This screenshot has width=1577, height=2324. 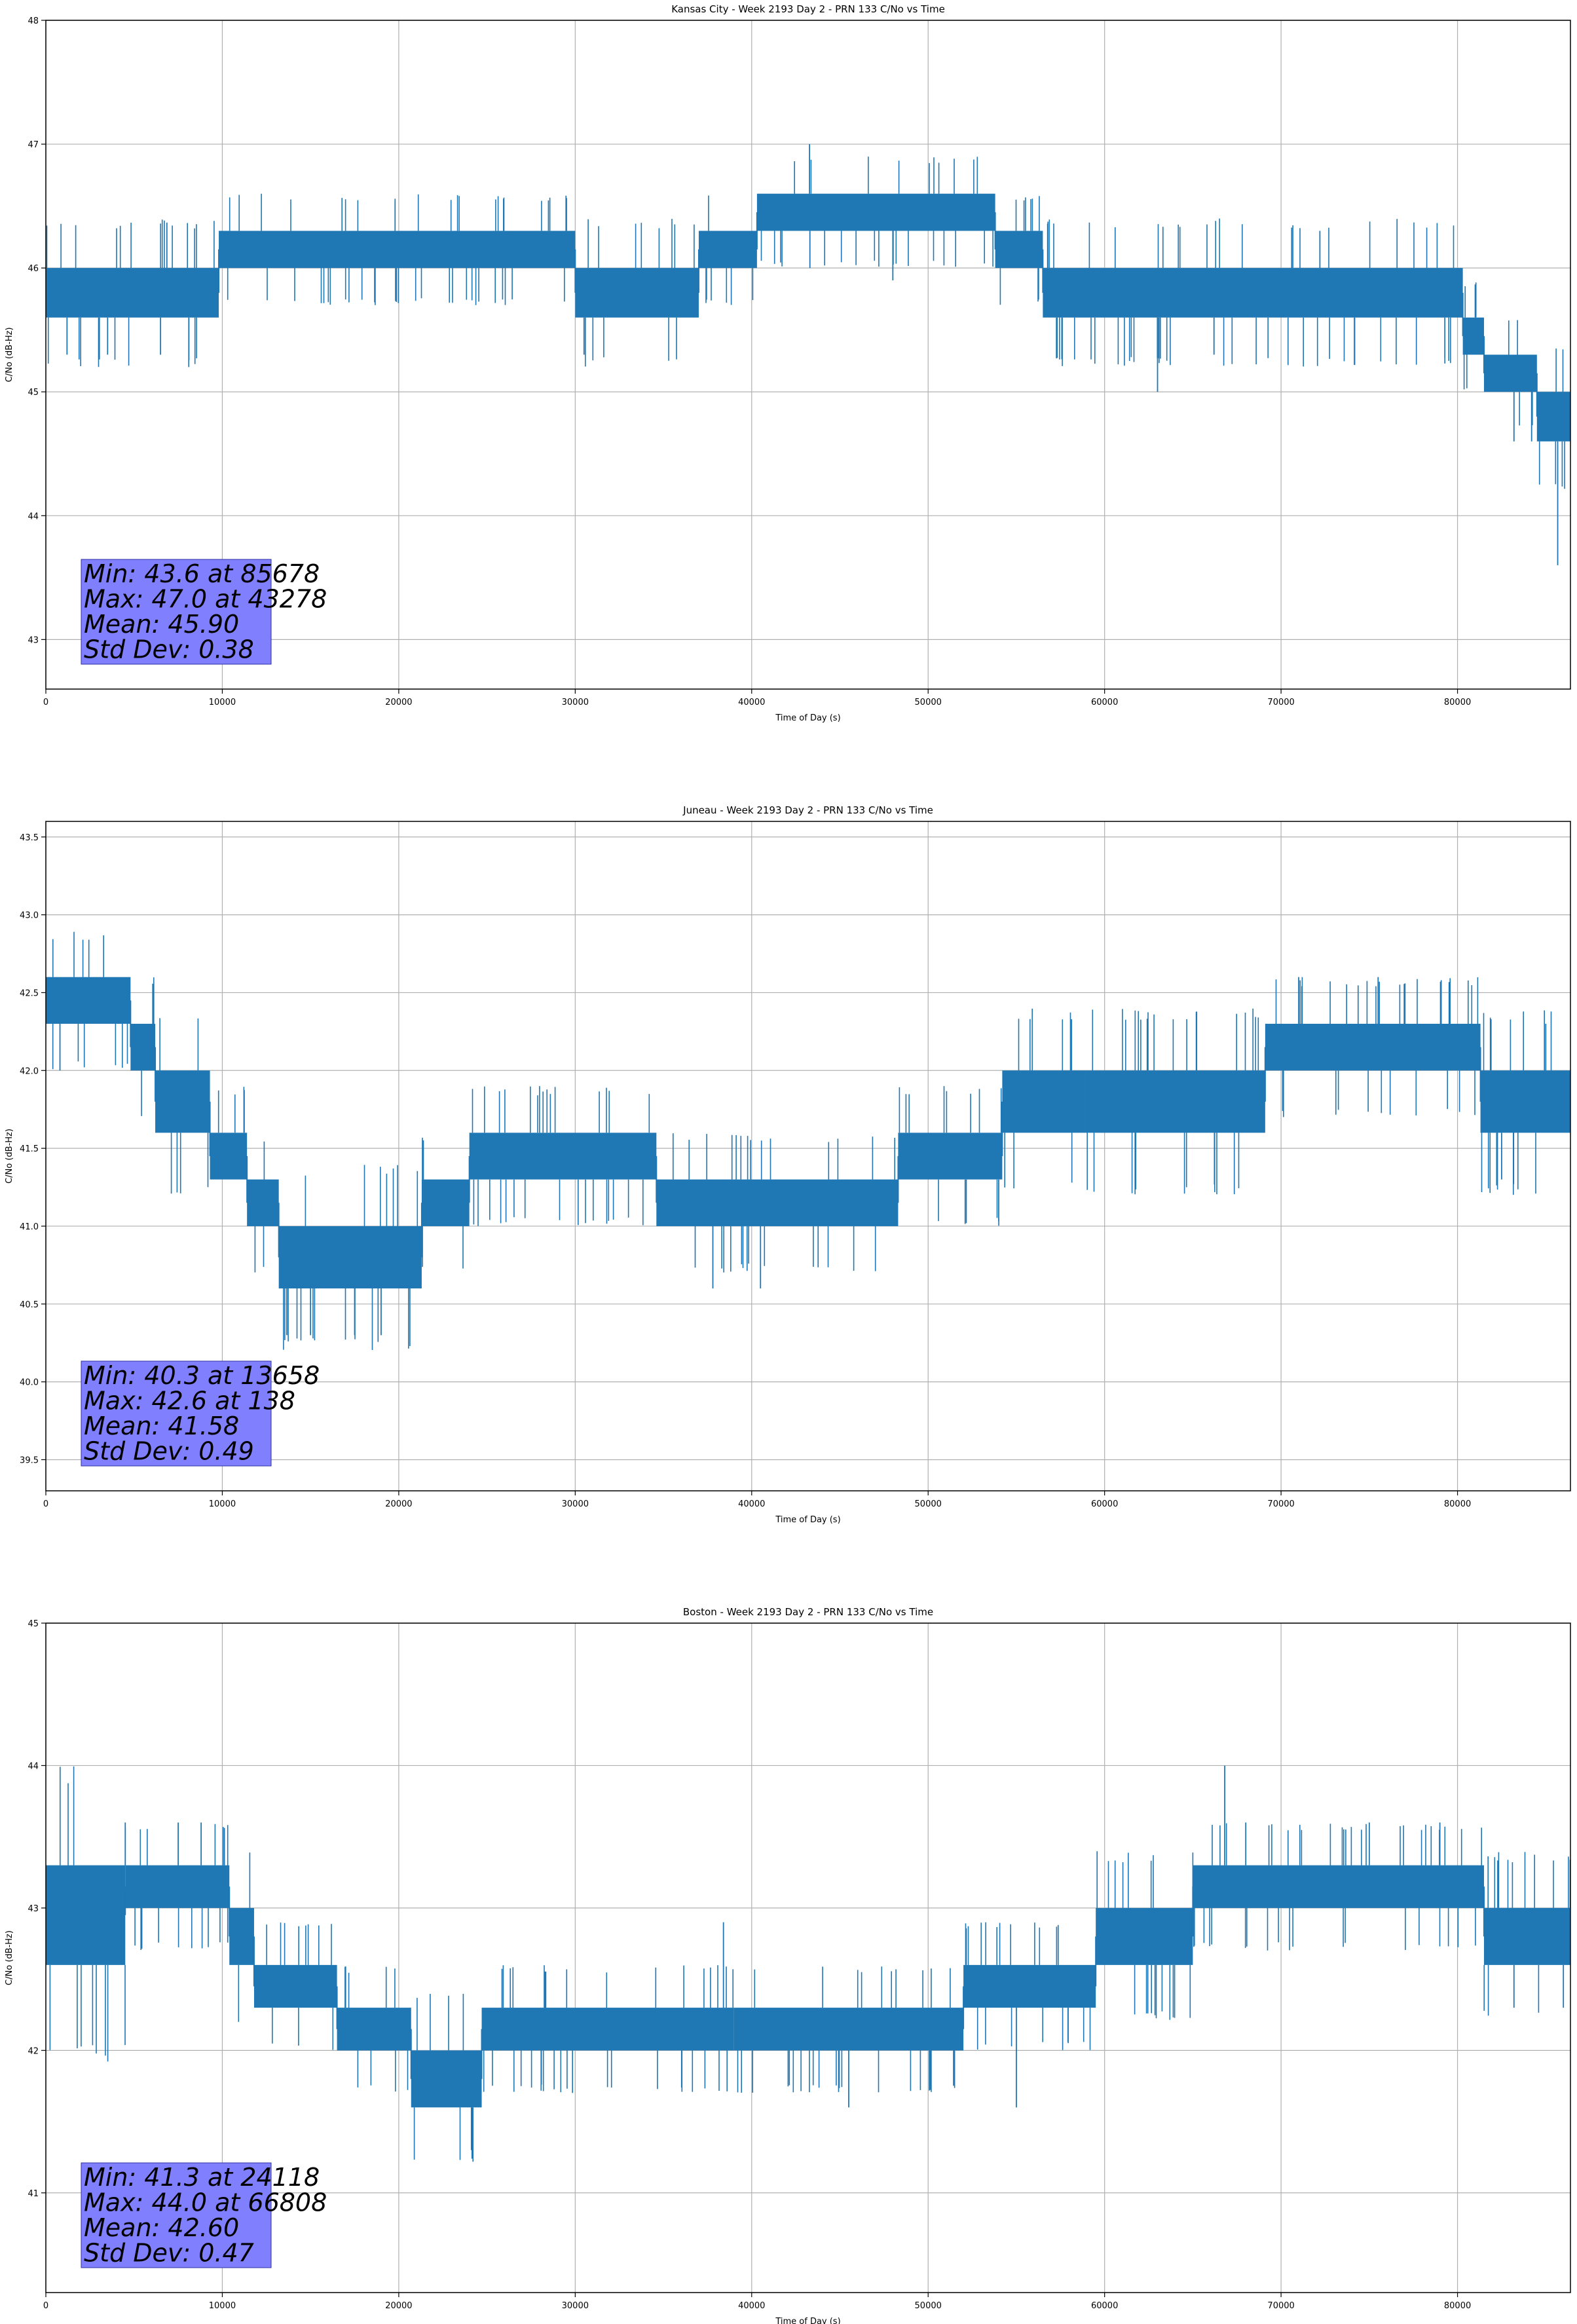 What do you see at coordinates (33, 21) in the screenshot?
I see `y-tick-label: 48` at bounding box center [33, 21].